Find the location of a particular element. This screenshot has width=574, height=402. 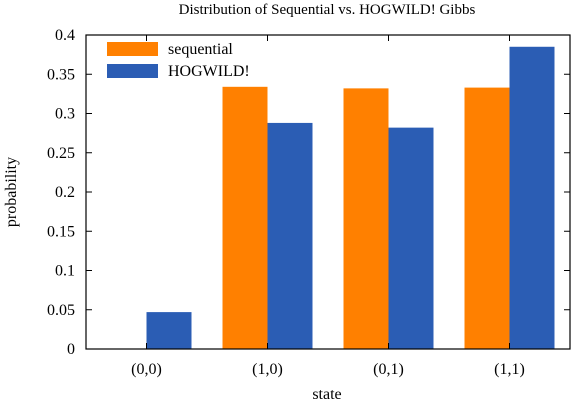

legend-swatch-hogwild is located at coordinates (132, 71).